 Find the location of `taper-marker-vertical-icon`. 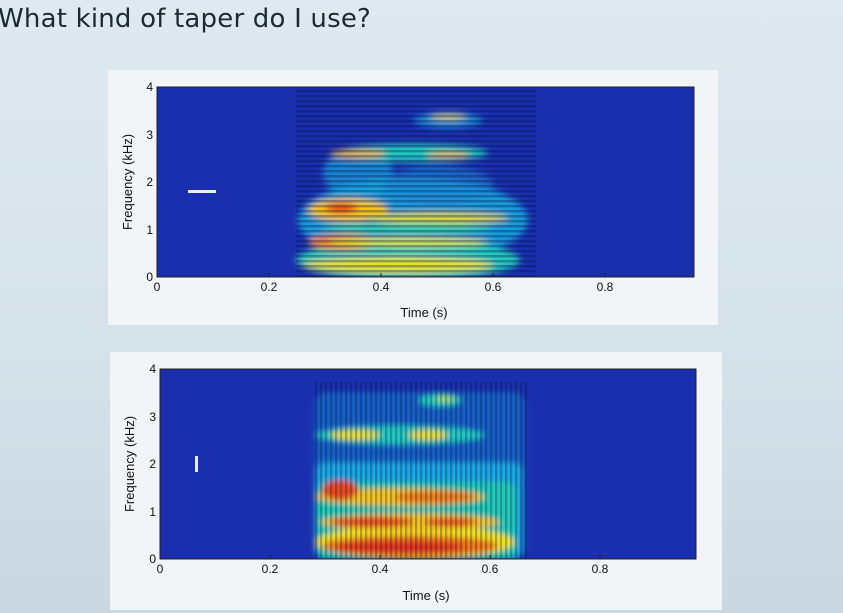

taper-marker-vertical-icon is located at coordinates (196, 464).